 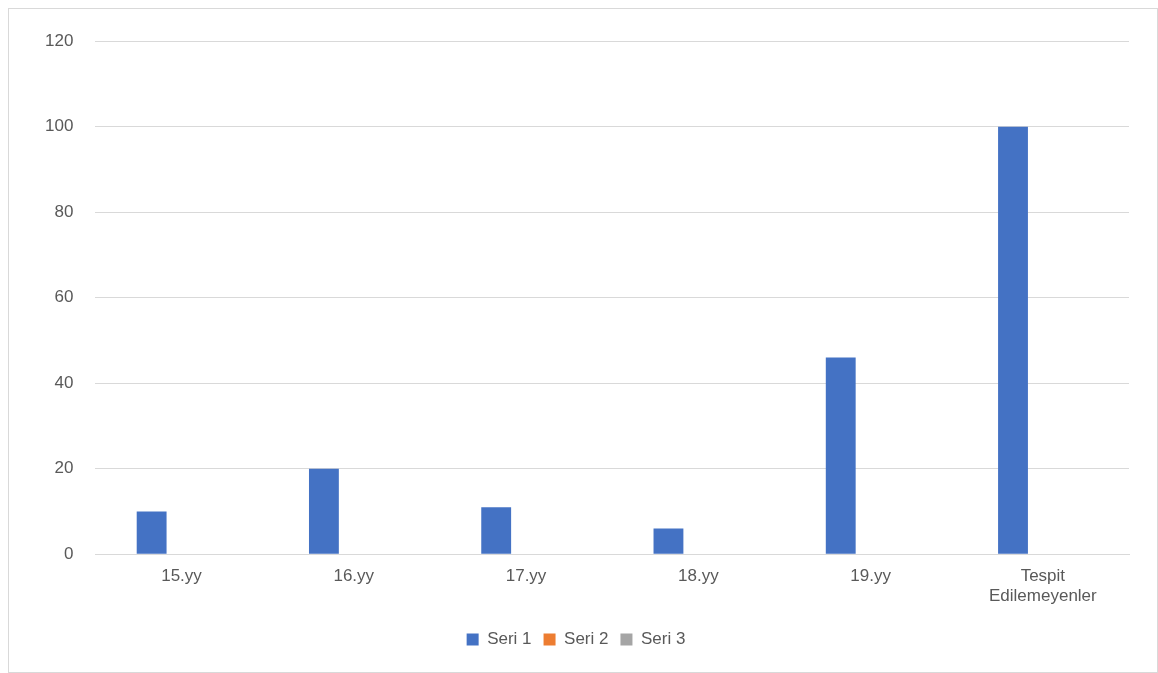 I want to click on x-tick-label: 19.yy, so click(x=871, y=576).